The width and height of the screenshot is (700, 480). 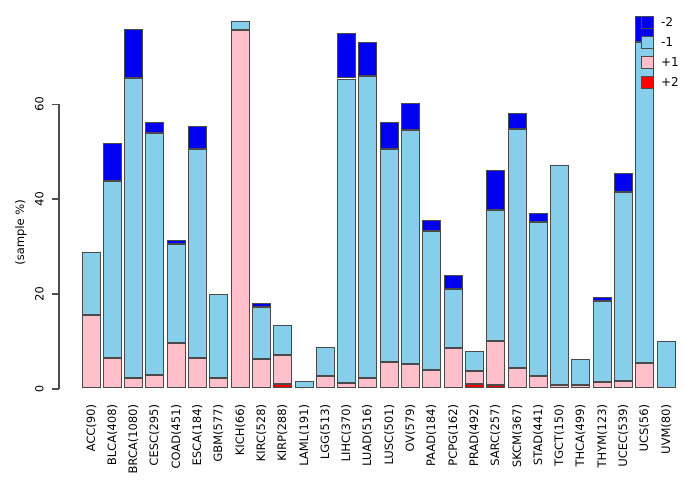 What do you see at coordinates (473, 435) in the screenshot?
I see `x-axis-label-prad: PRAD(492)` at bounding box center [473, 435].